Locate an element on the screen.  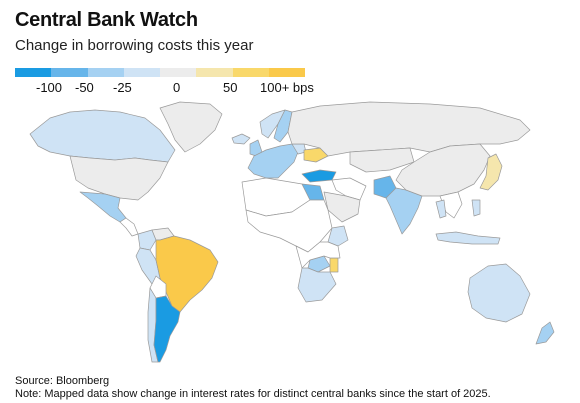
legend-labels: -100 -50 -25 0 50 100+ bps is located at coordinates (164, 88).